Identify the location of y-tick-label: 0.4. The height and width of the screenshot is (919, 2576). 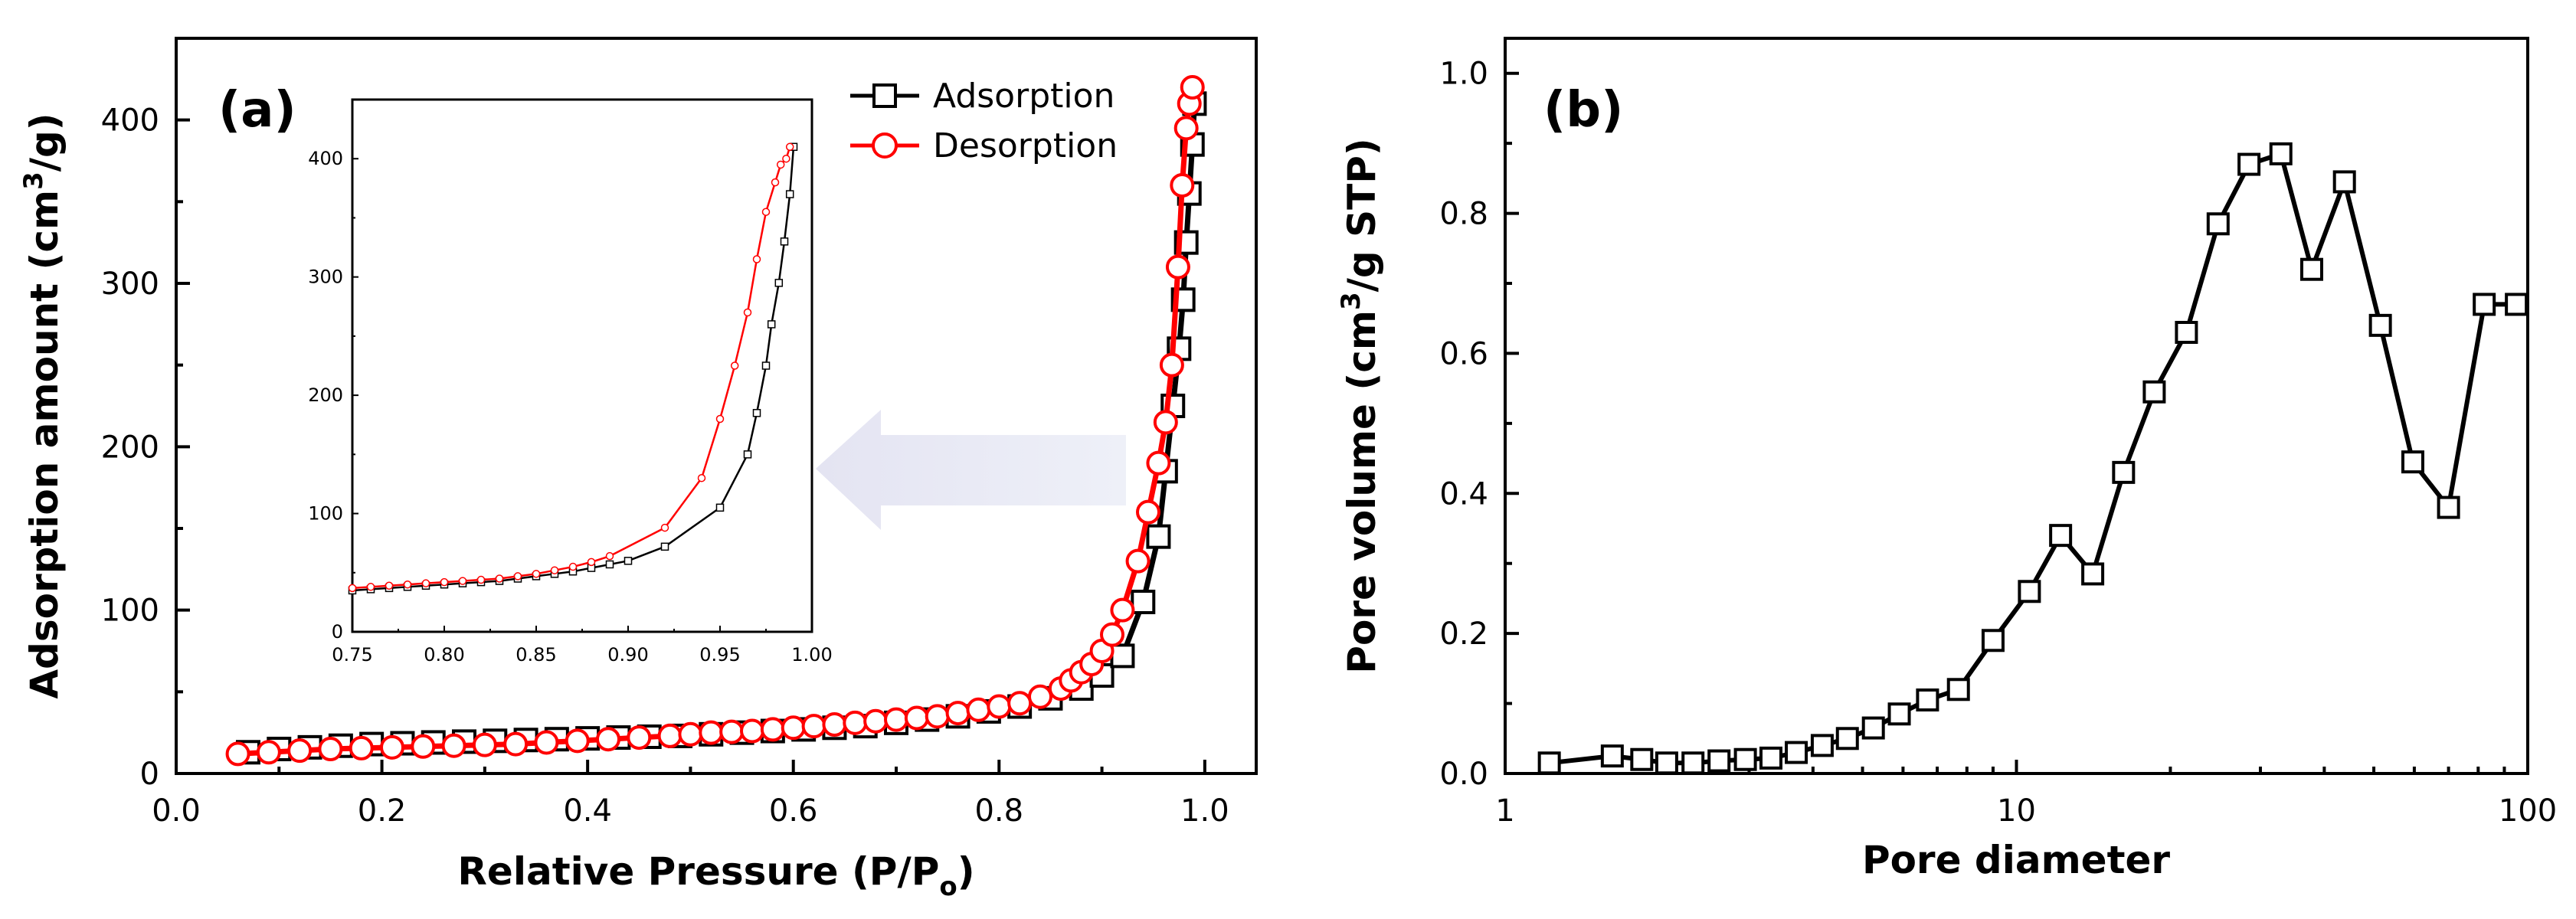
(1463, 494).